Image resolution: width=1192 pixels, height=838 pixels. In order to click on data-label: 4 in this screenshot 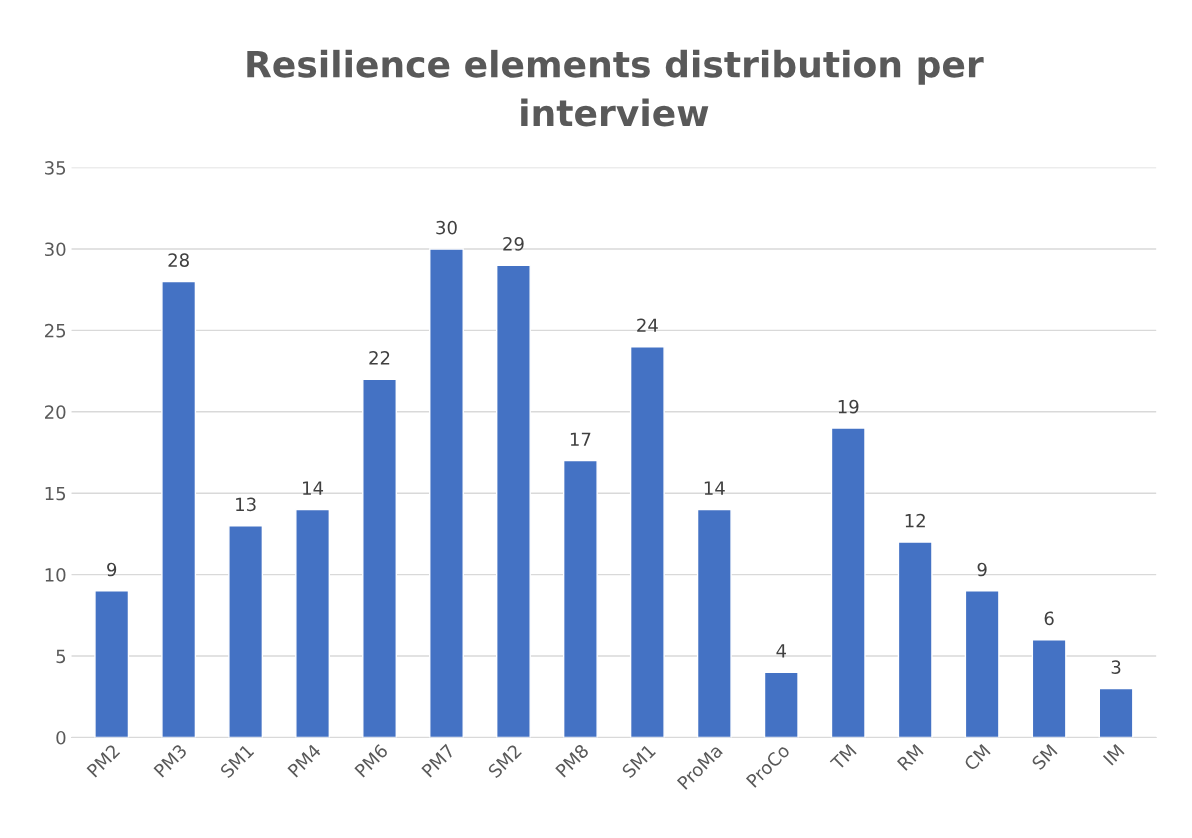, I will do `click(781, 651)`.